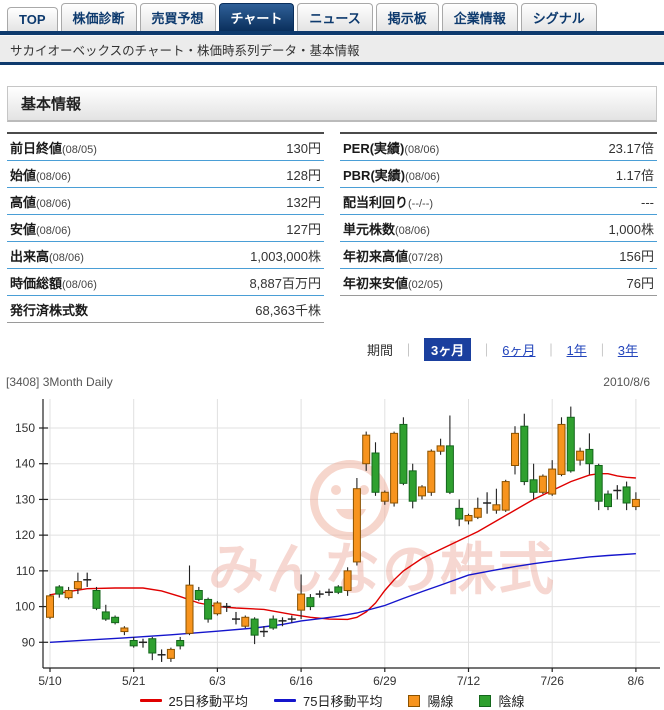  I want to click on svg-text: 120, so click(25, 535).